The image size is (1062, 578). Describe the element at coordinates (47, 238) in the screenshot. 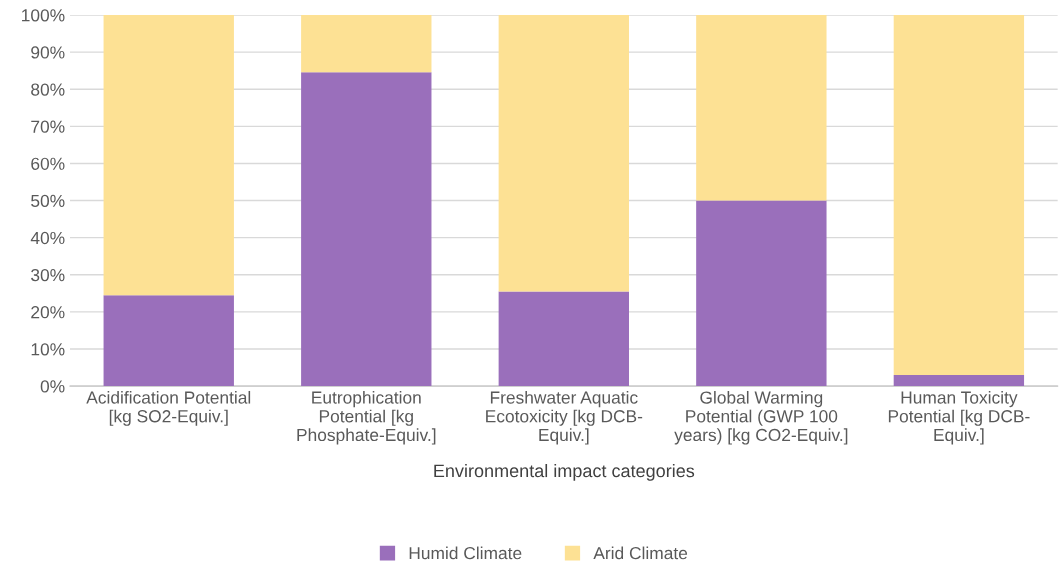

I see `y-tick-label: 40%` at that location.